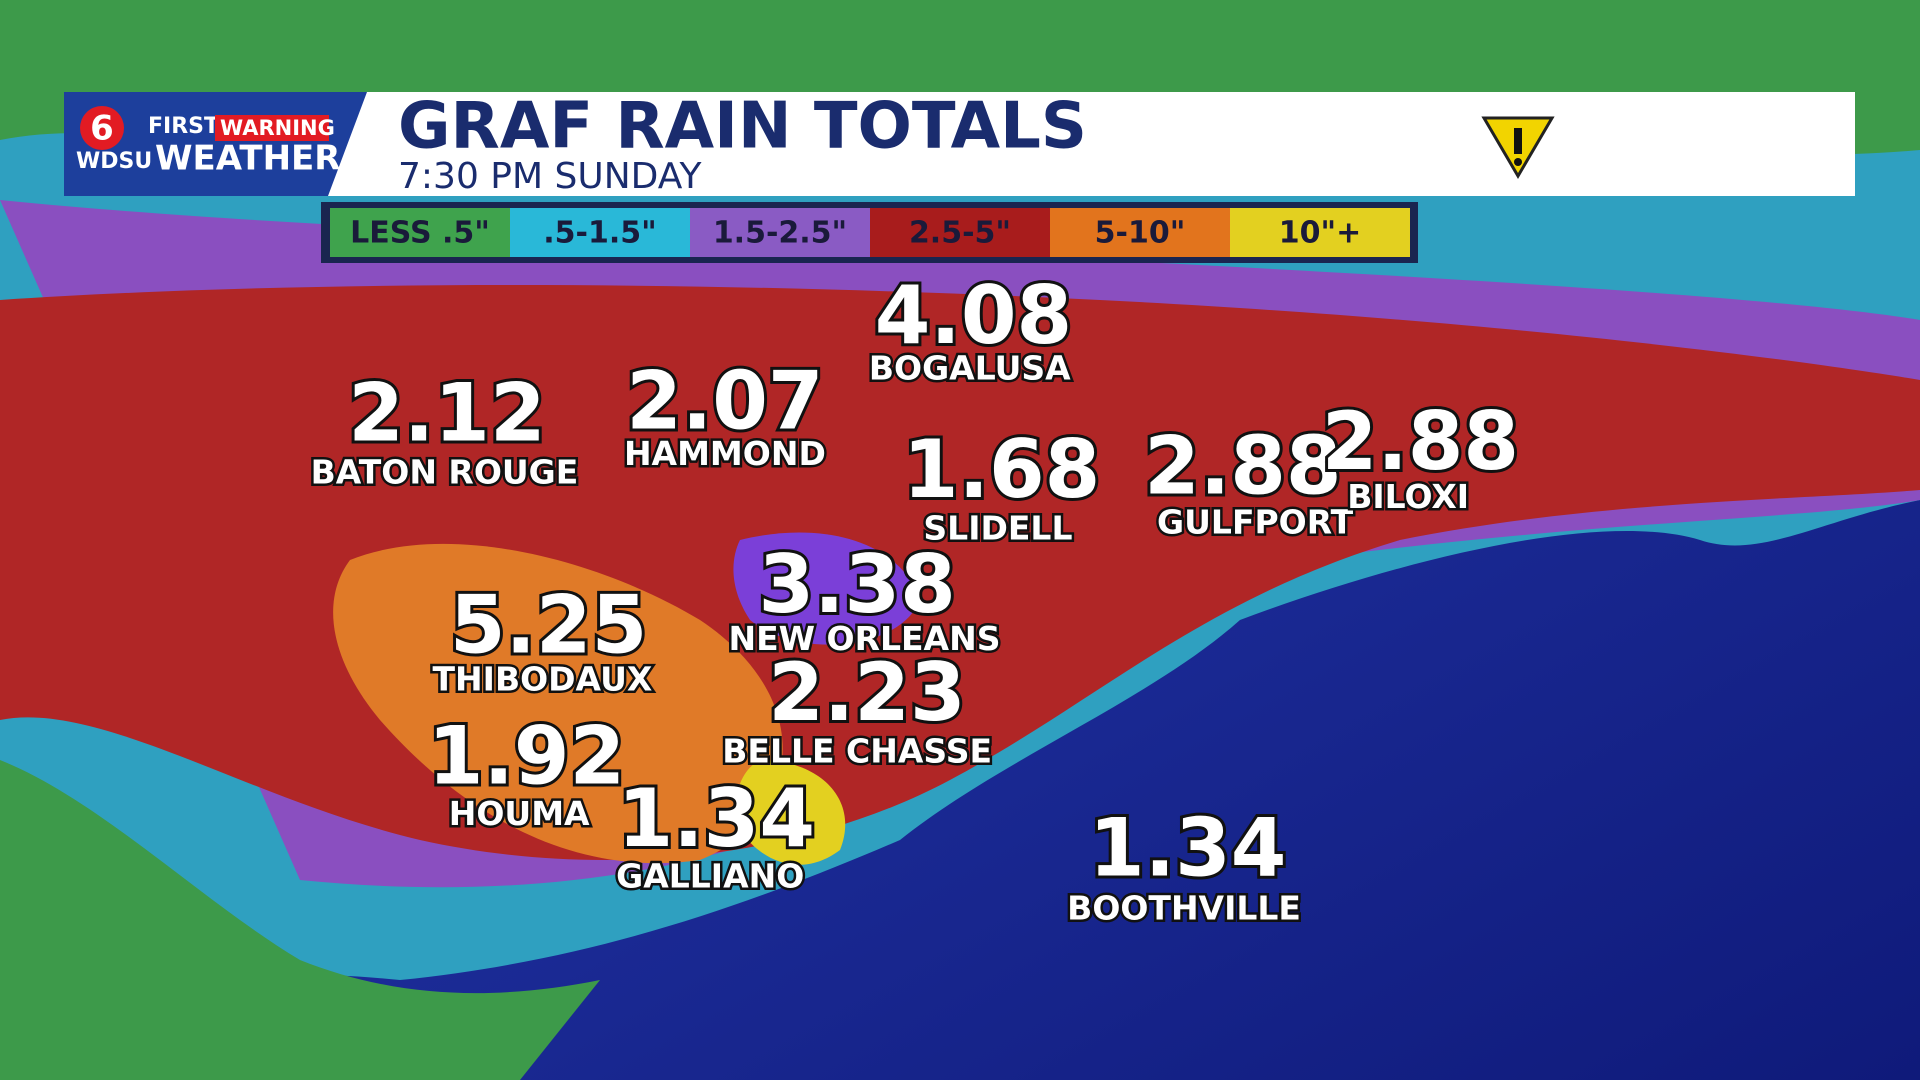  What do you see at coordinates (973, 315) in the screenshot?
I see `rain-total: 4.08` at bounding box center [973, 315].